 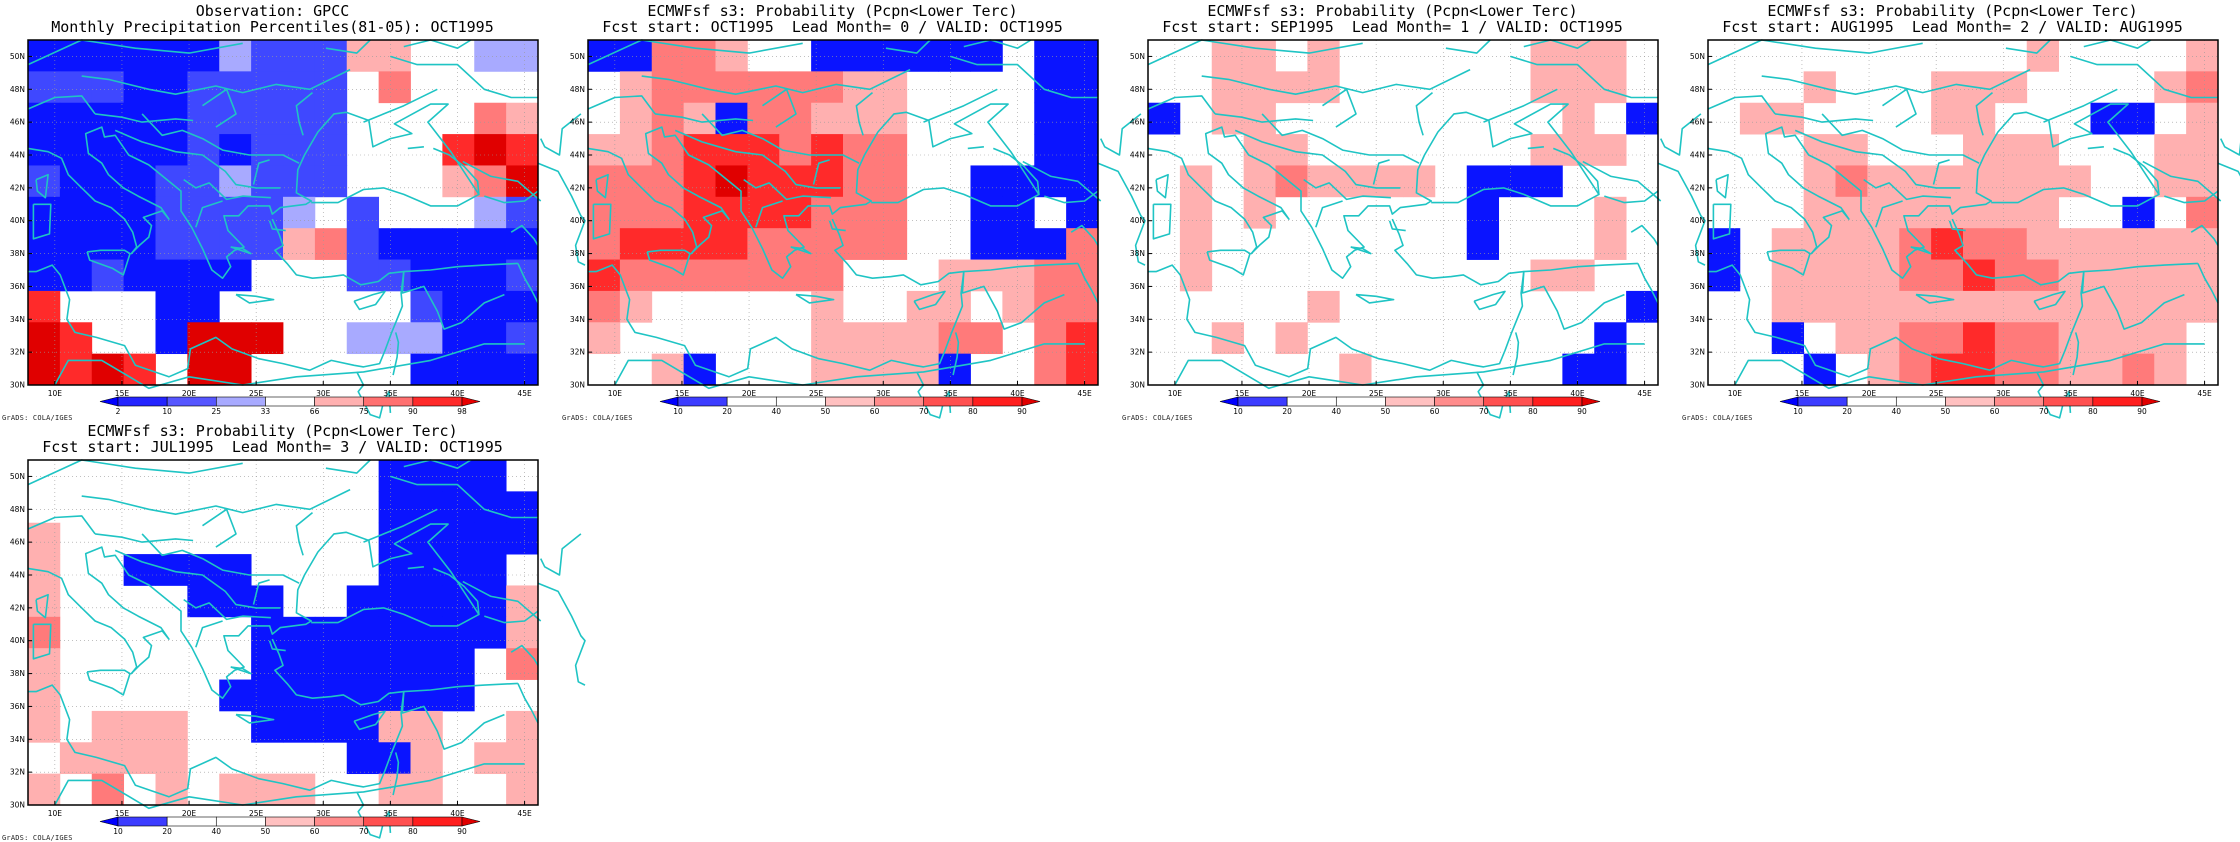 What do you see at coordinates (1229, 401) in the screenshot?
I see `colorbar-arrow-low` at bounding box center [1229, 401].